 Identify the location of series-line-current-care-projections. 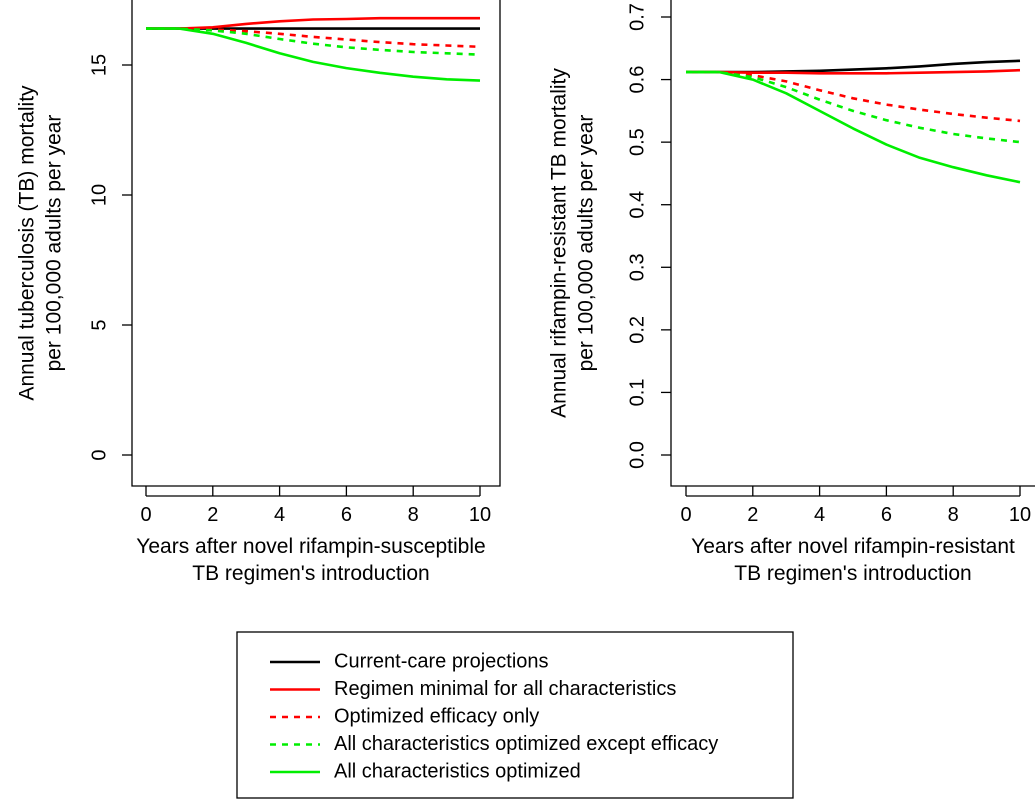
(853, 66).